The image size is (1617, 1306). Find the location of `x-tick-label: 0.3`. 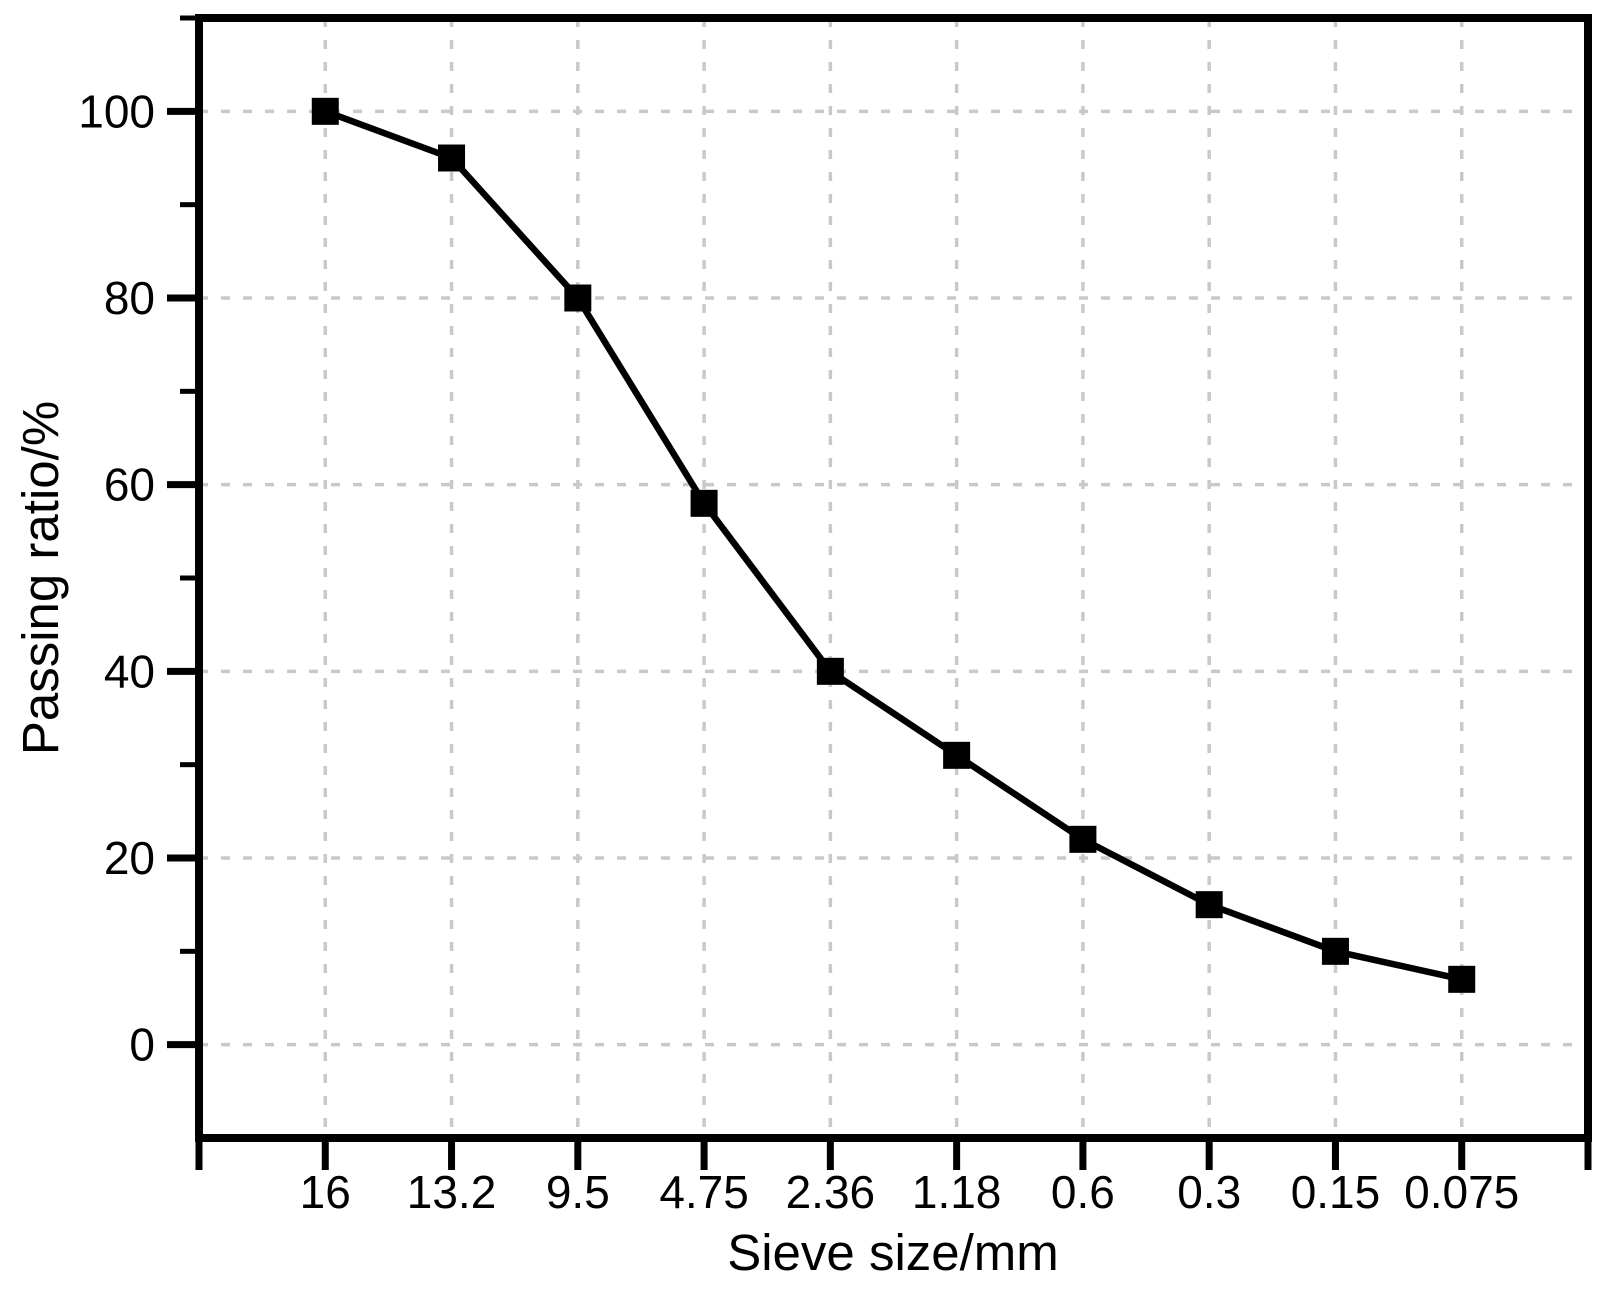

x-tick-label: 0.3 is located at coordinates (1209, 1192).